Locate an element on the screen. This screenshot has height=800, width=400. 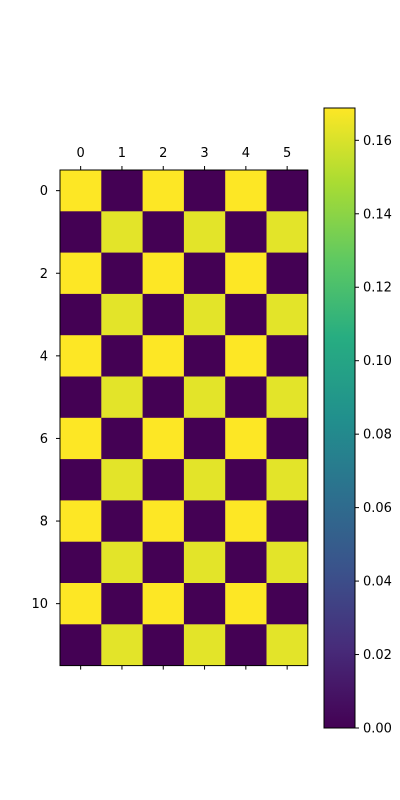
y-tick-label: 6 is located at coordinates (44, 439).